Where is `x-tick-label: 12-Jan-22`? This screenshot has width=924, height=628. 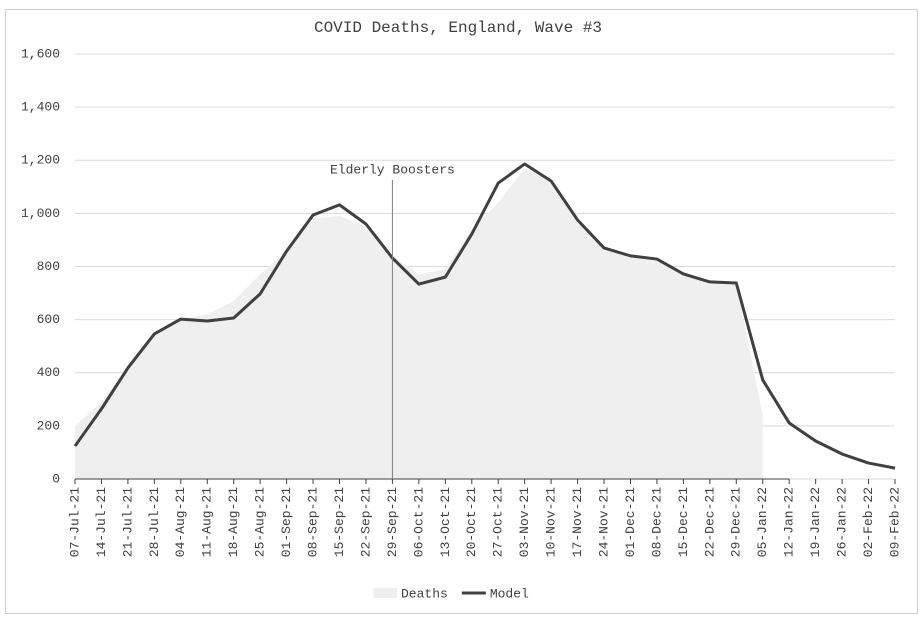 x-tick-label: 12-Jan-22 is located at coordinates (789, 522).